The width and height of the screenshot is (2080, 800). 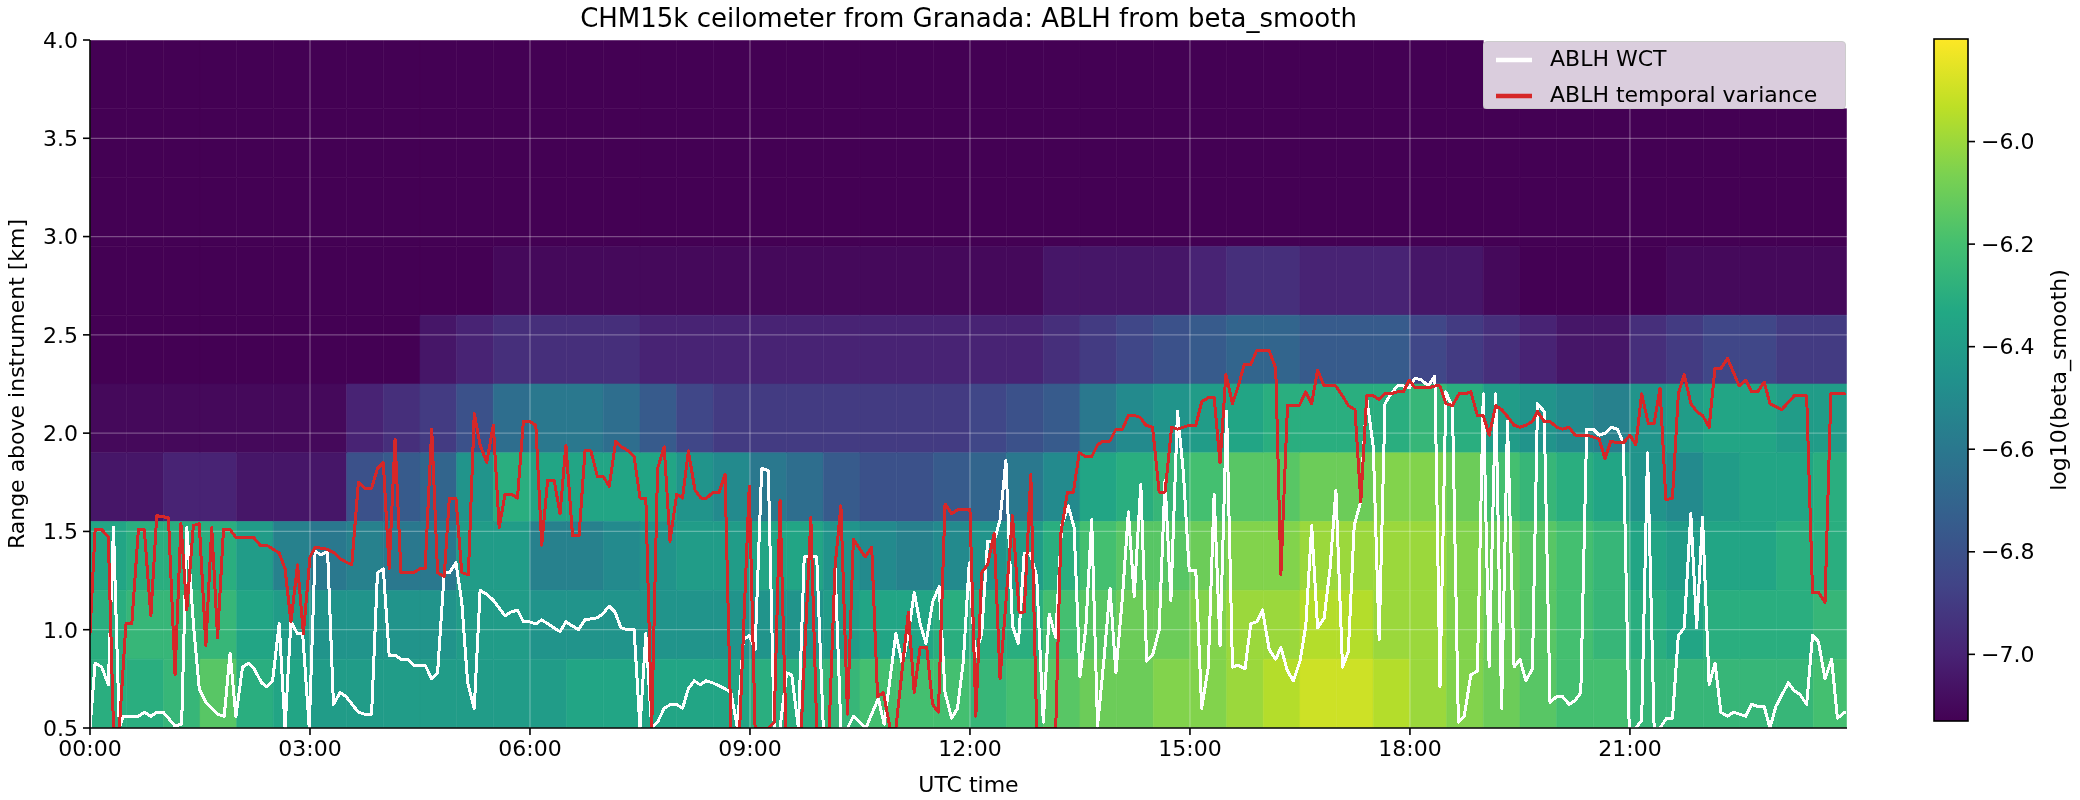 I want to click on x-axis-title: UTC time, so click(x=968, y=784).